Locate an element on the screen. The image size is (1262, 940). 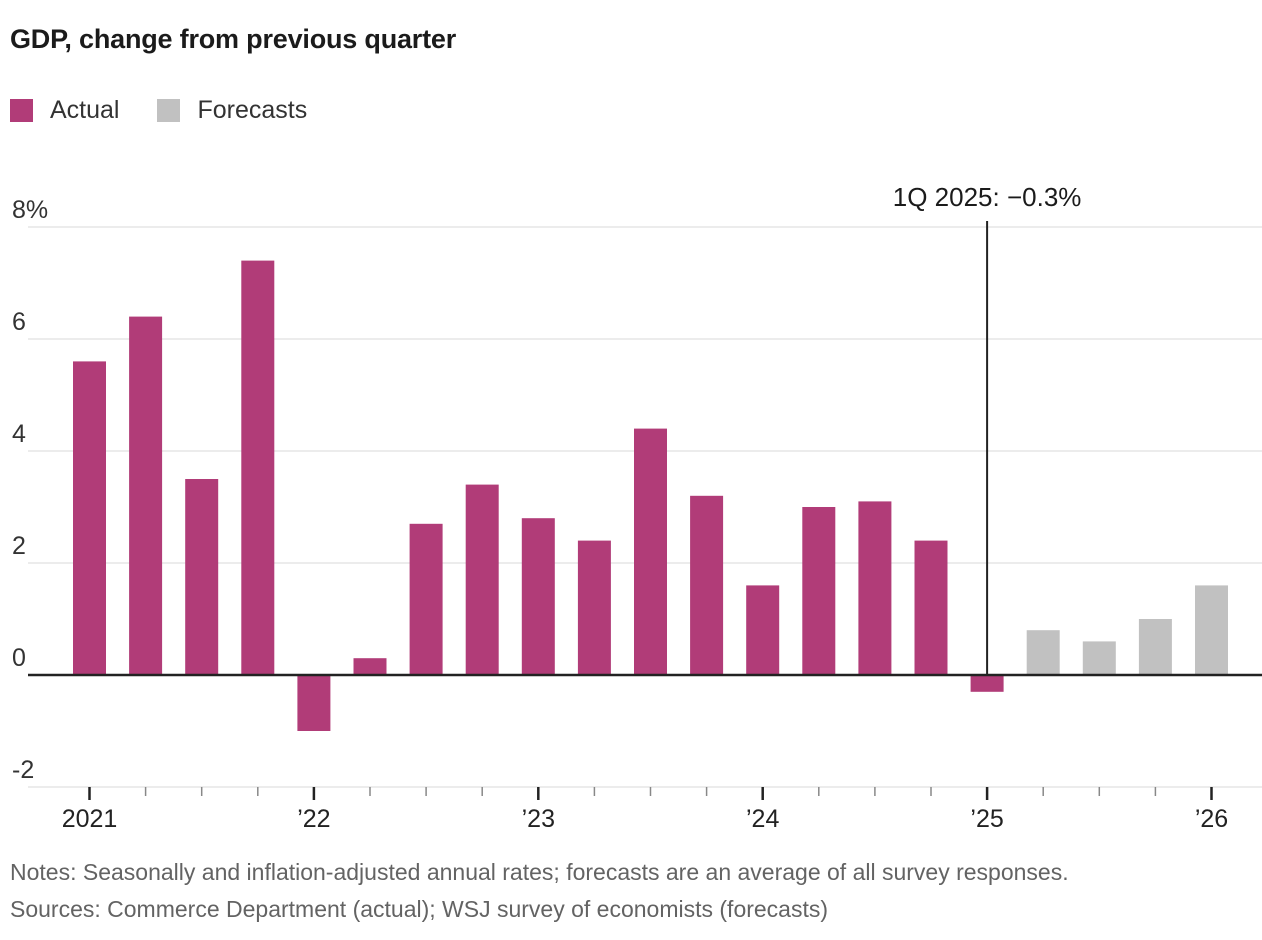
bar-forecasts-2026-q1 is located at coordinates (1211, 630).